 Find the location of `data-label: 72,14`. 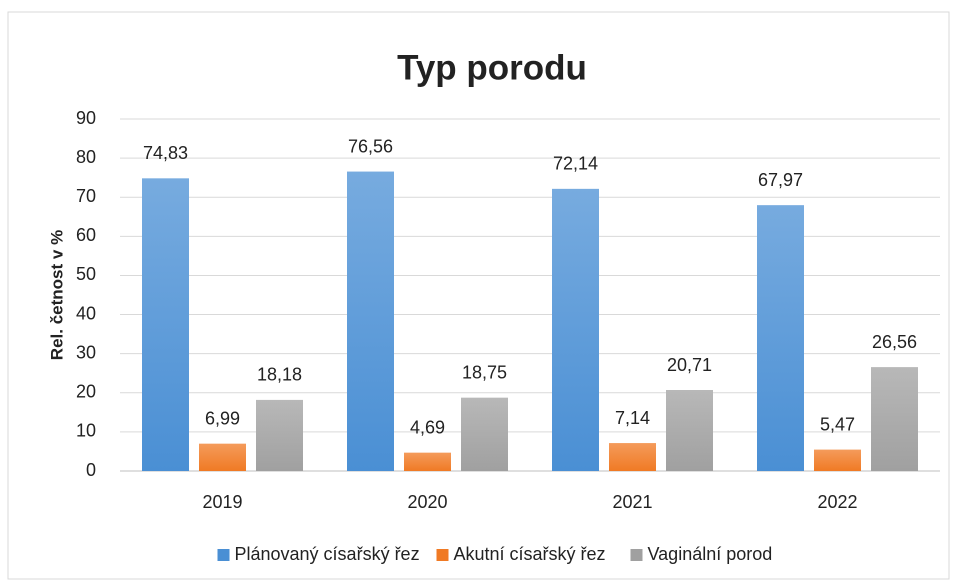

data-label: 72,14 is located at coordinates (575, 164).